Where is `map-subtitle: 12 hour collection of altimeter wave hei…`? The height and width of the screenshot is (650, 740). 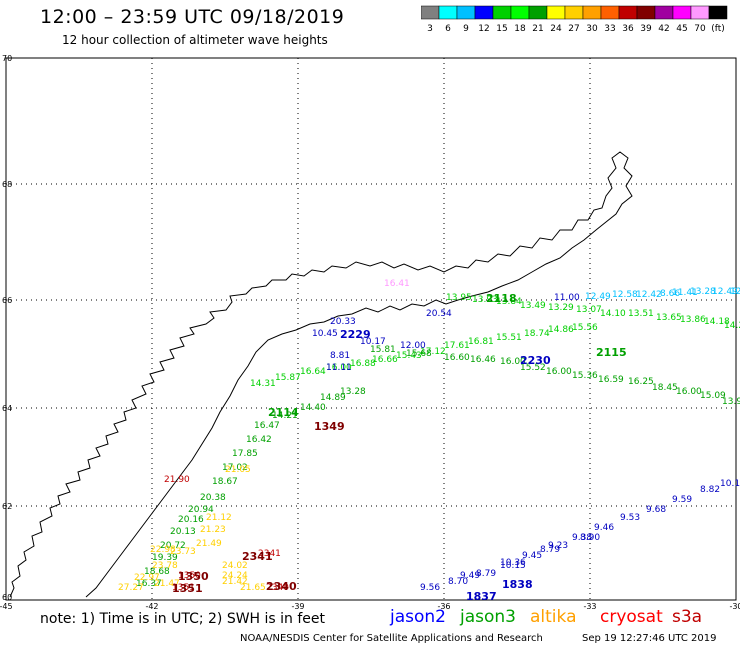
map-subtitle: 12 hour collection of altimeter wave hei… is located at coordinates (195, 40).